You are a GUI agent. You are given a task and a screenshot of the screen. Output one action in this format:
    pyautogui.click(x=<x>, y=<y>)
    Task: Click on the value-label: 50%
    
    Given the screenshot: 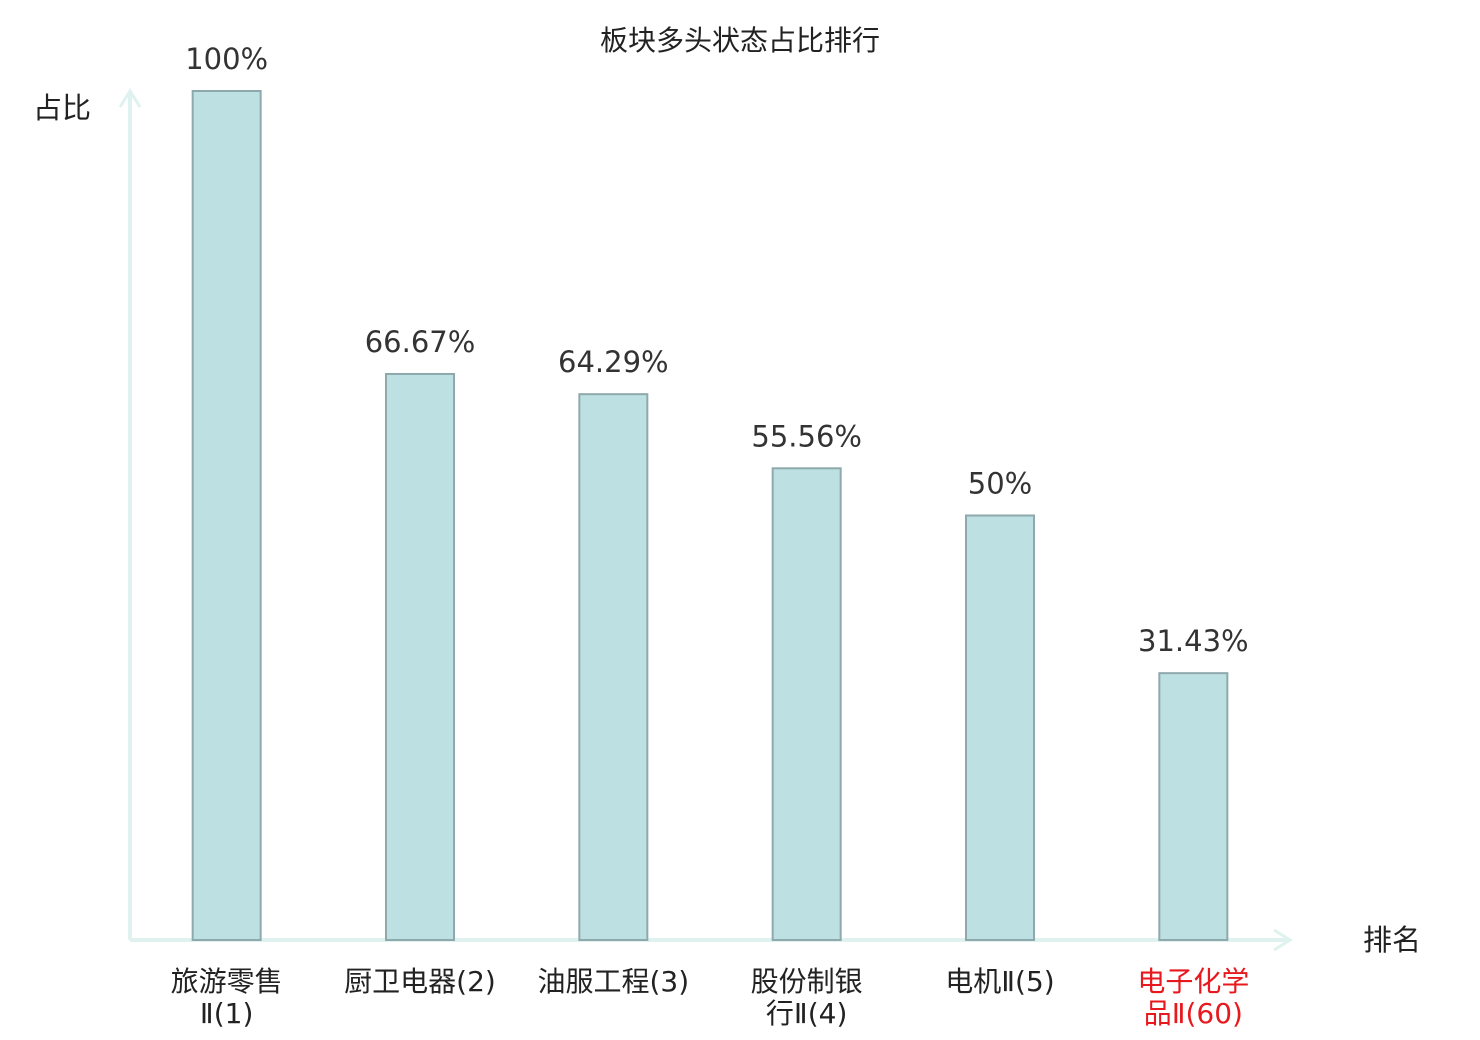 What is the action you would take?
    pyautogui.click(x=1000, y=484)
    